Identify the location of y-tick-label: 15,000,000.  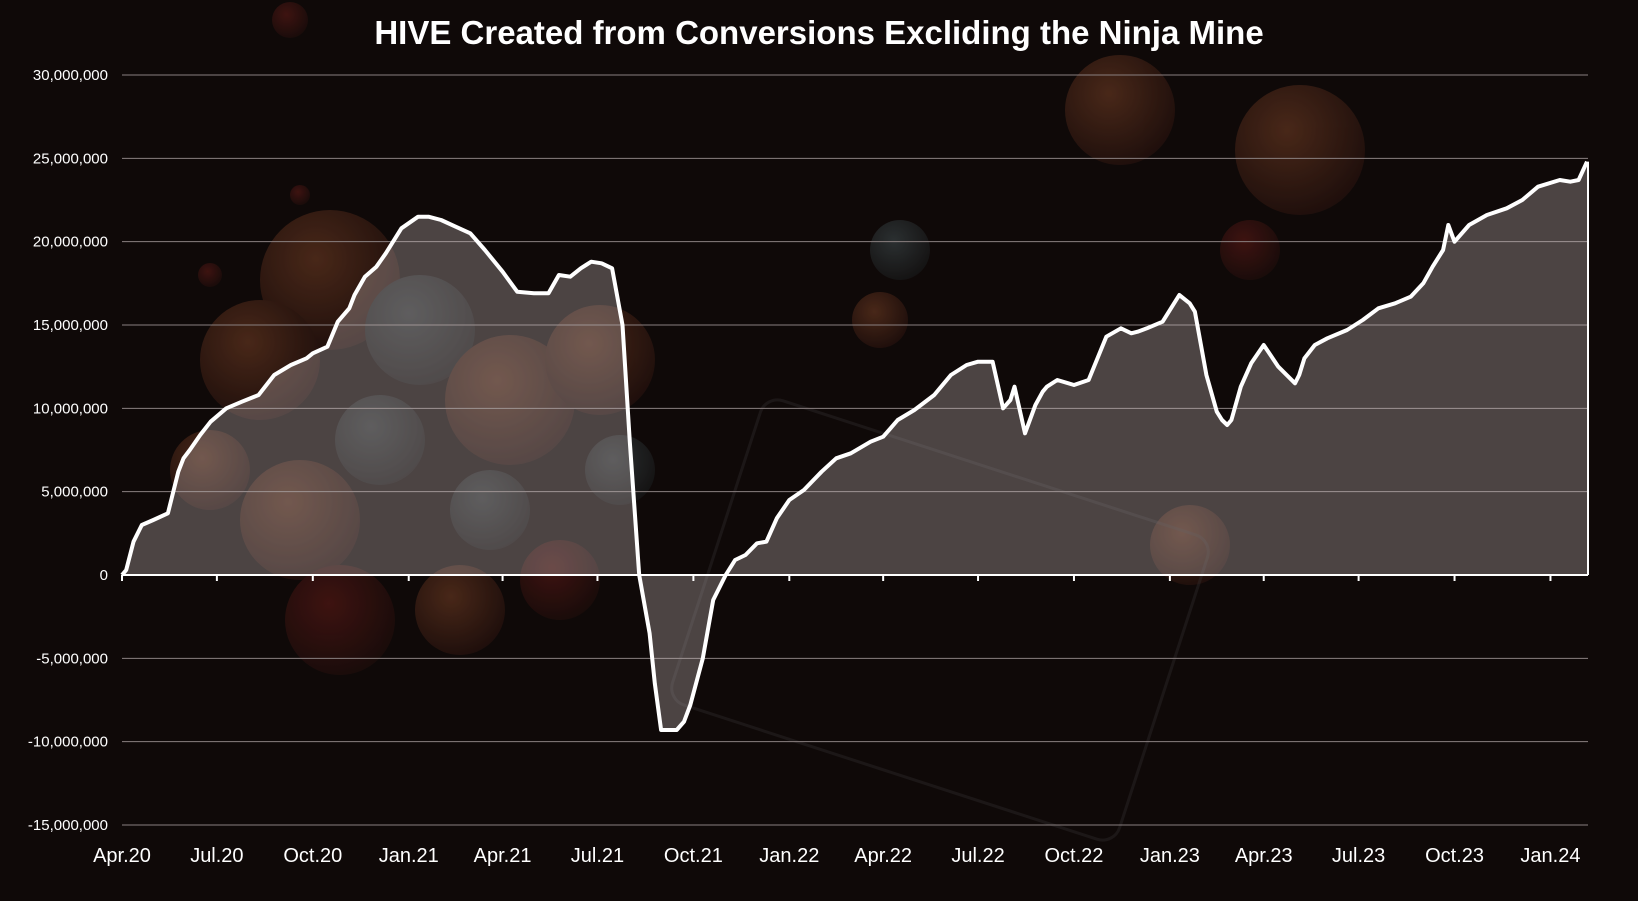
(70, 325).